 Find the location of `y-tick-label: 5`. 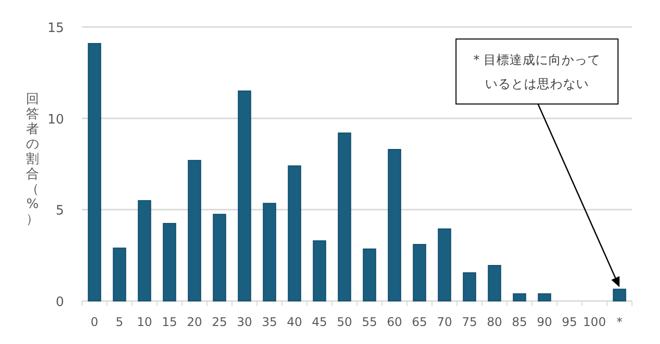

y-tick-label: 5 is located at coordinates (60, 211).